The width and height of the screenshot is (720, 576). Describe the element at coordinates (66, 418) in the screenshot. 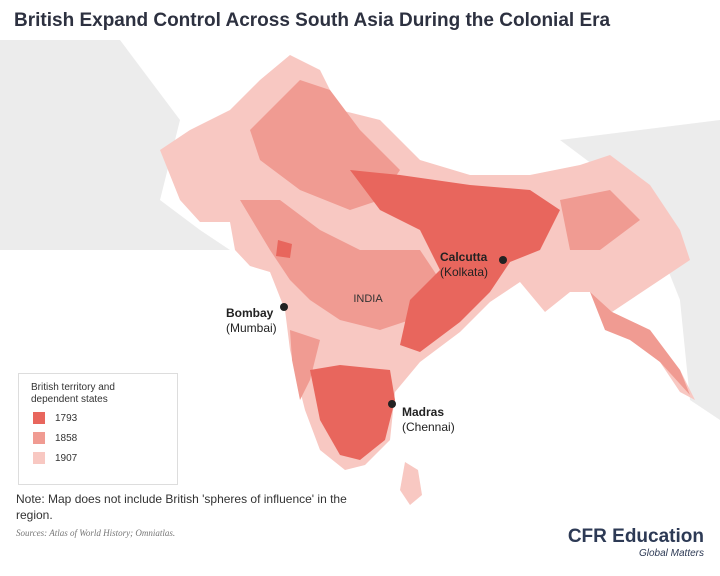

I see `legend-label: 1793` at that location.